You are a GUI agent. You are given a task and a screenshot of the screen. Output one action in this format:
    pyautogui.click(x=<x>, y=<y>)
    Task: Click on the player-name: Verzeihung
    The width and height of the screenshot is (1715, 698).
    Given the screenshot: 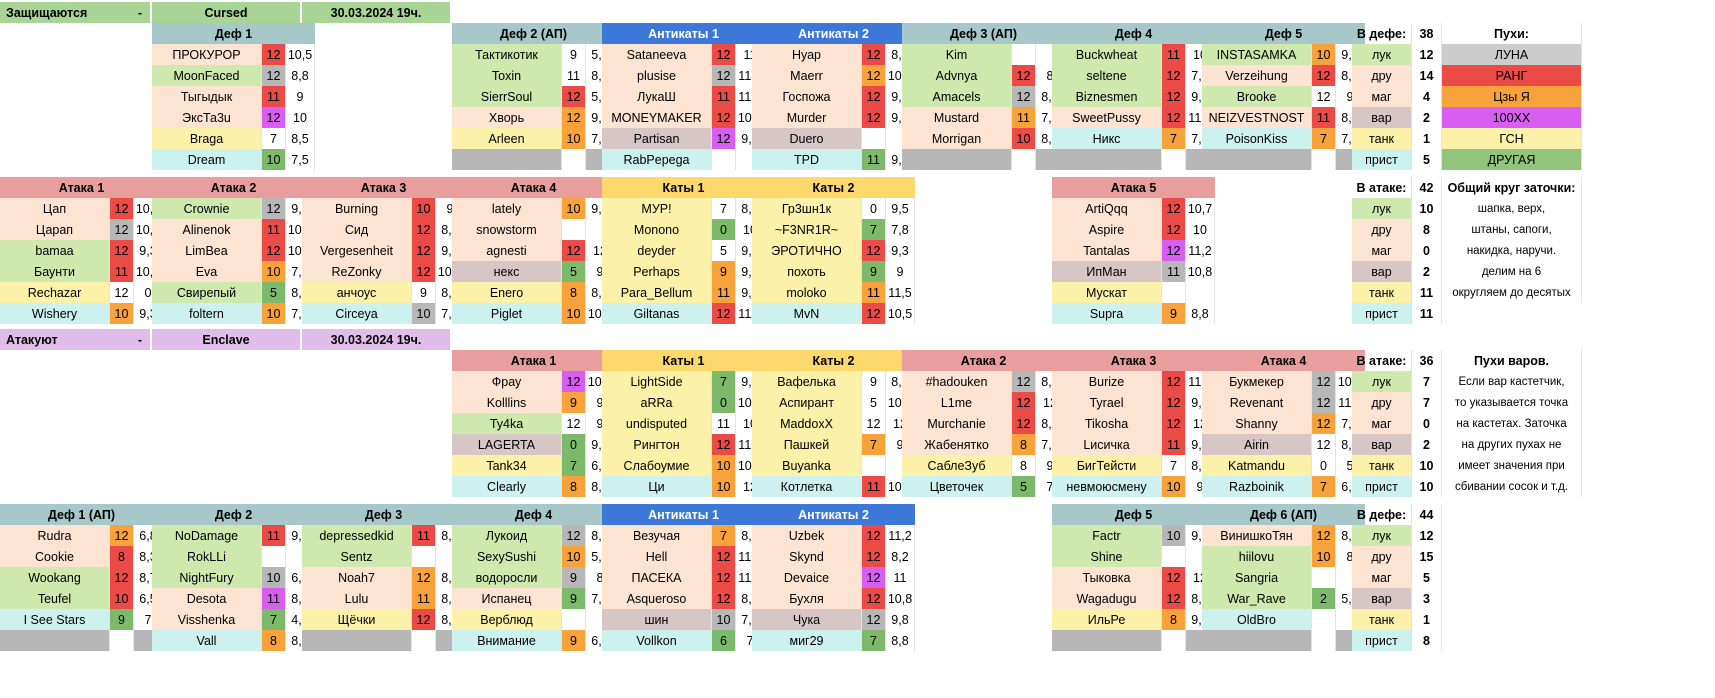 What is the action you would take?
    pyautogui.click(x=1257, y=75)
    